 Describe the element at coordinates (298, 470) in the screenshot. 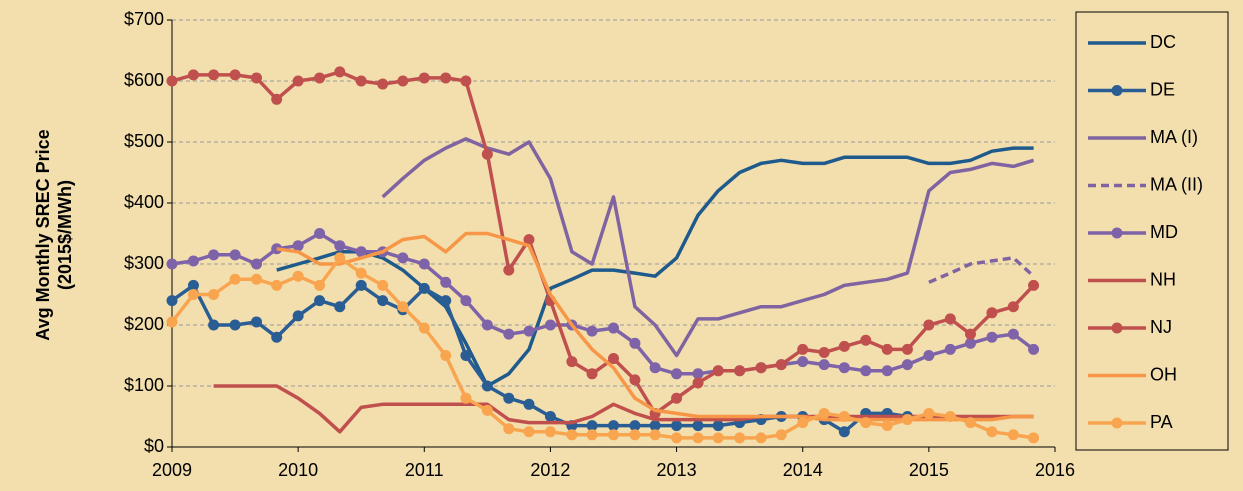

I see `x-tick-label: 2010` at that location.